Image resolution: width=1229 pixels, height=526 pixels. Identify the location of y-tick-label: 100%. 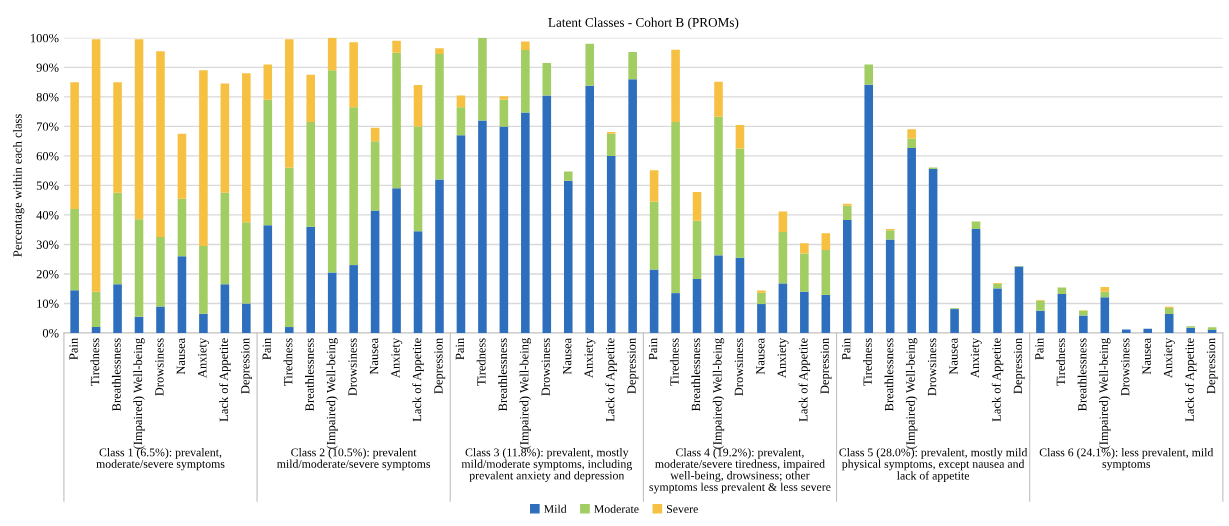
(44, 38).